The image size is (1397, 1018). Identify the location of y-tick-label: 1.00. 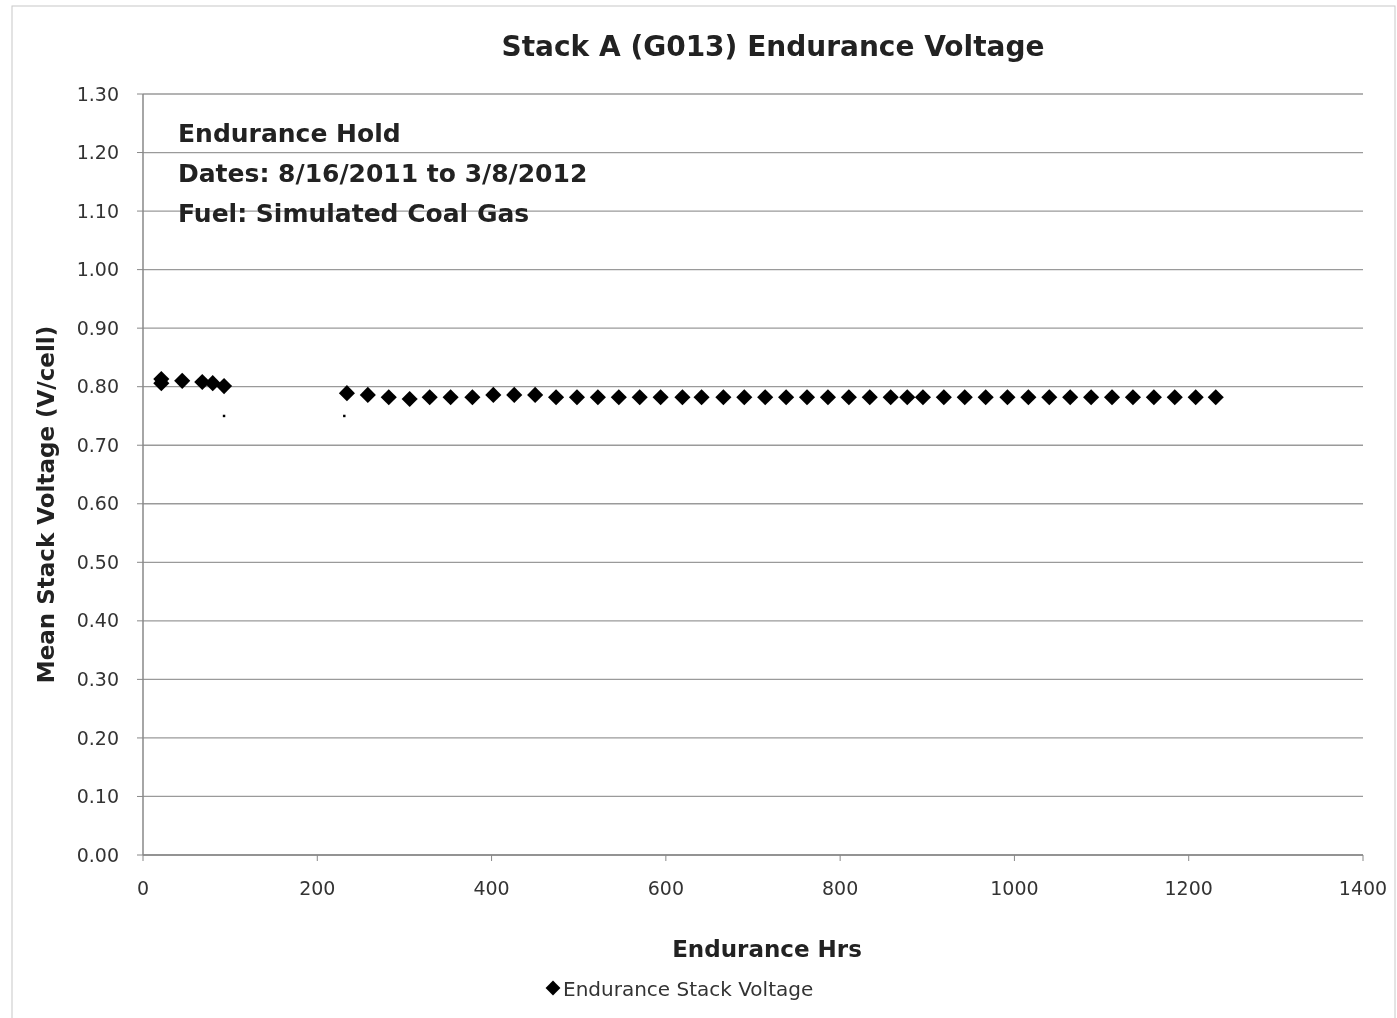
(97, 269).